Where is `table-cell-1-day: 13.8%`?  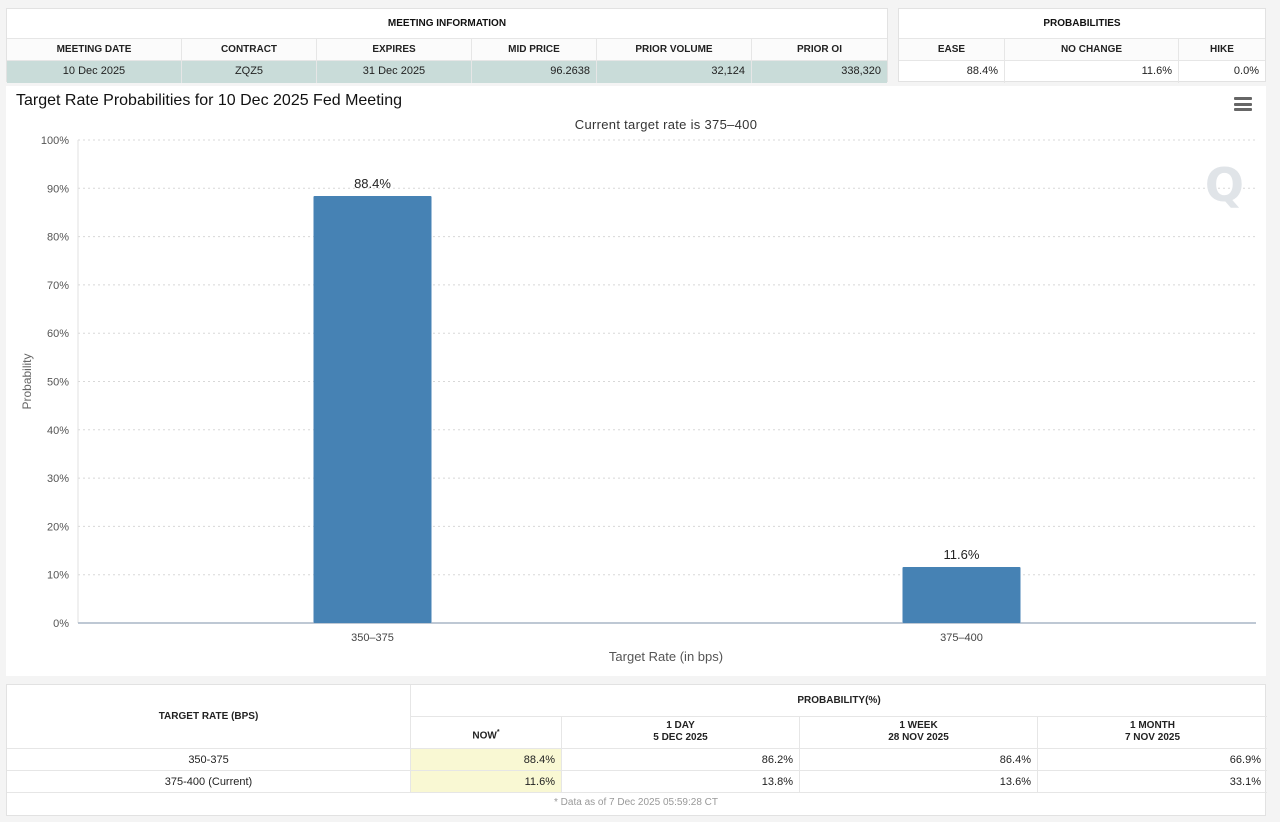 table-cell-1-day: 13.8% is located at coordinates (681, 782).